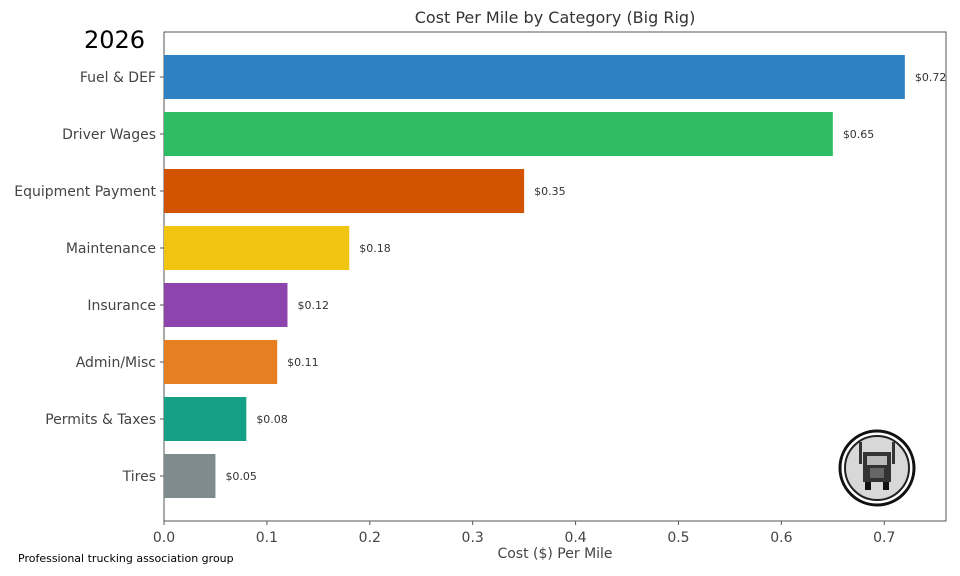 The width and height of the screenshot is (960, 576). What do you see at coordinates (575, 538) in the screenshot?
I see `x-tick-label: 0.4` at bounding box center [575, 538].